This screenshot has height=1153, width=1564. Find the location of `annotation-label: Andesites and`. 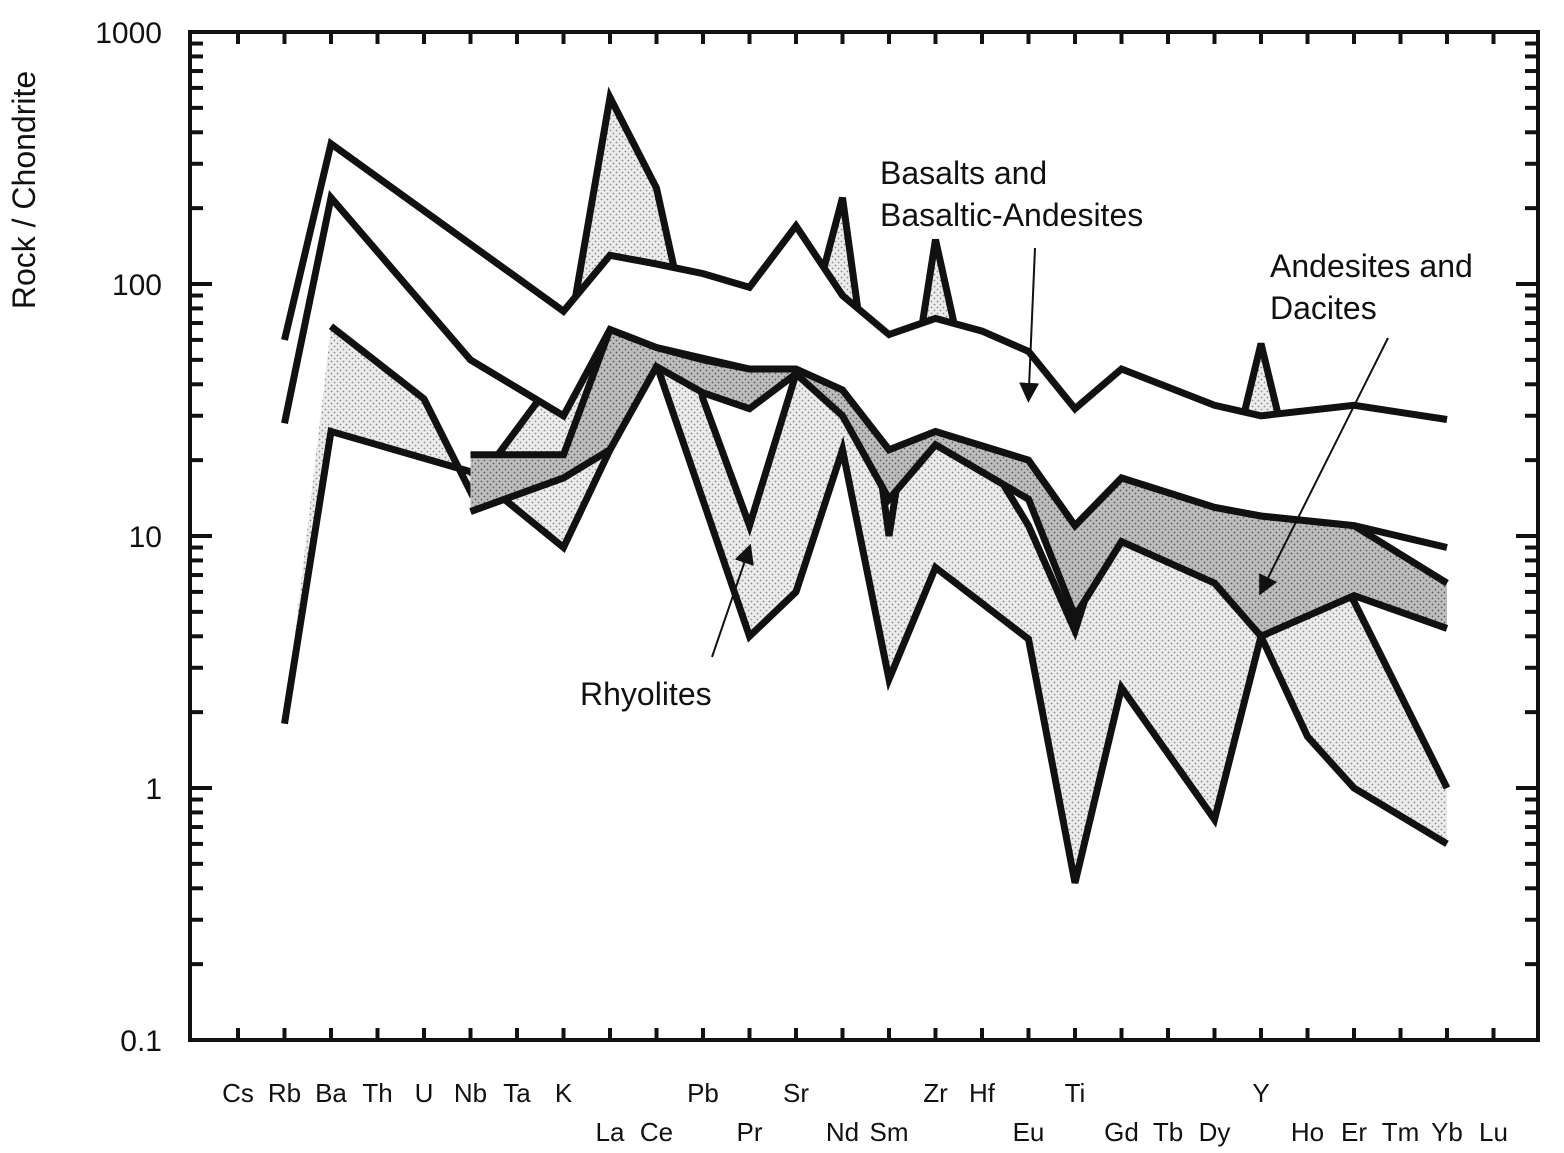

annotation-label: Andesites and is located at coordinates (1371, 266).